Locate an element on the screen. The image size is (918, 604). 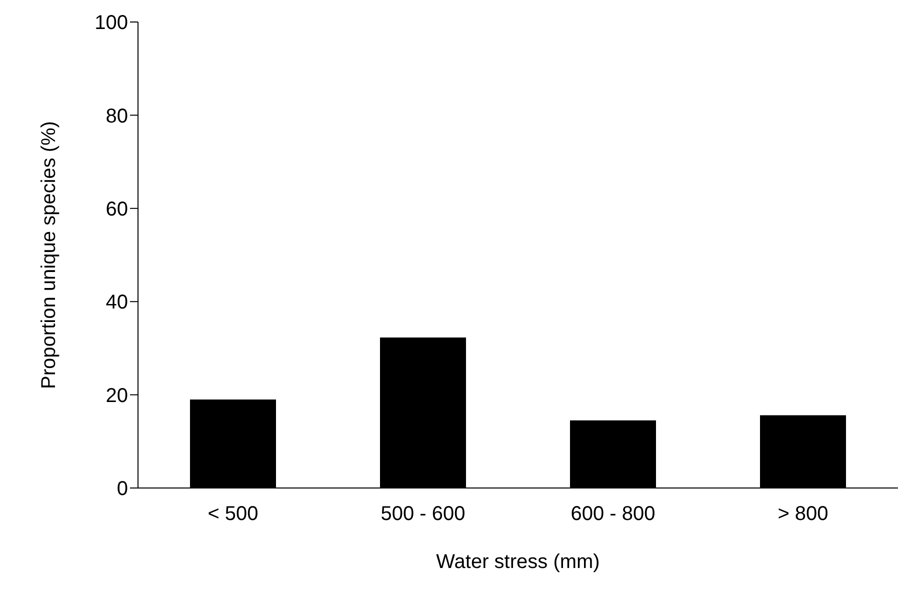
x-tick-label: 500 - 600 is located at coordinates (423, 514).